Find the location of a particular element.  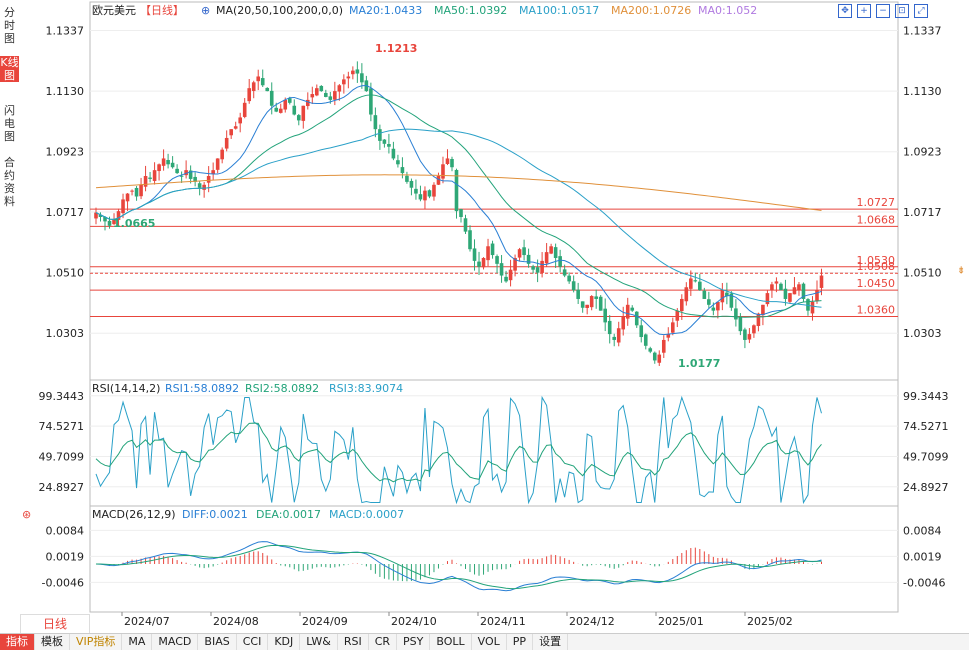

tab-kline: K线图 is located at coordinates (9, 69).